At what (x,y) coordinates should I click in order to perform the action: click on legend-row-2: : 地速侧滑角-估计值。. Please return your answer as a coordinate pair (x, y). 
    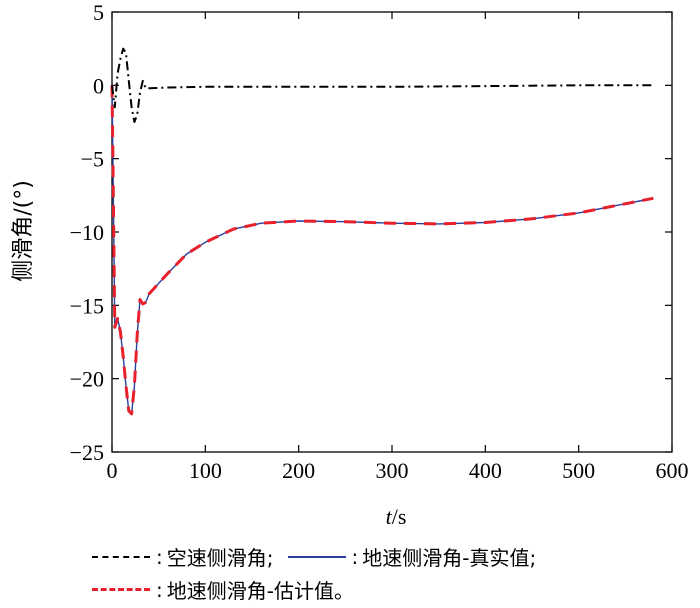
    Looking at the image, I should click on (230, 589).